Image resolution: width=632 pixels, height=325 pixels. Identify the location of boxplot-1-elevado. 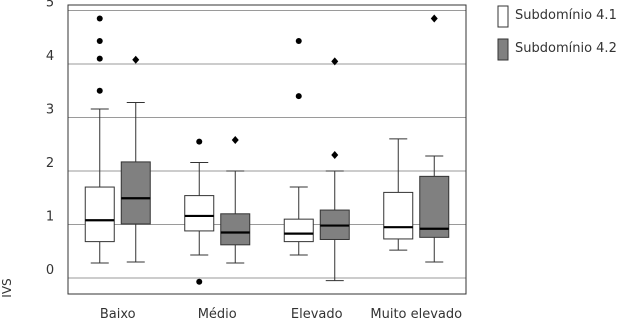
(298, 146).